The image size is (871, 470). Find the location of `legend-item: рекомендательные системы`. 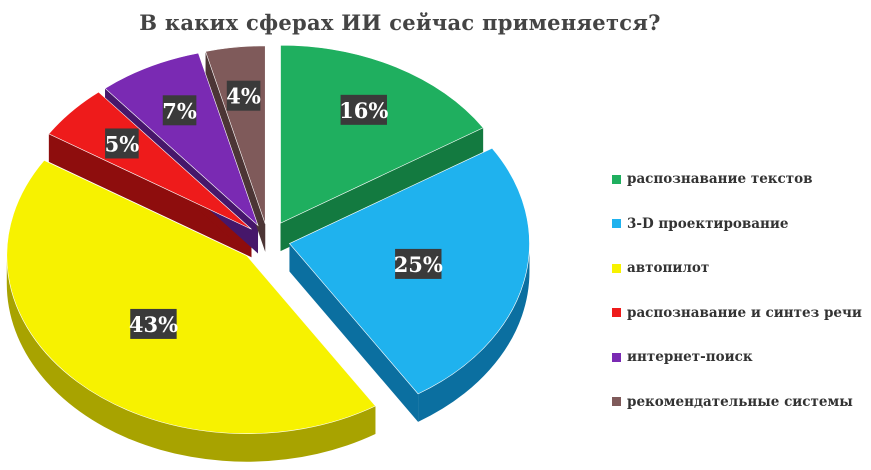

legend-item: рекомендательные системы is located at coordinates (737, 402).